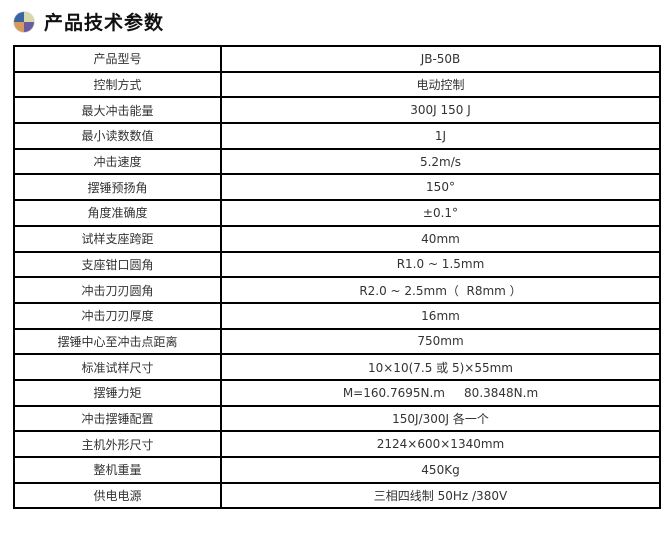  I want to click on spec-label: 标准试样尺寸, so click(117, 367).